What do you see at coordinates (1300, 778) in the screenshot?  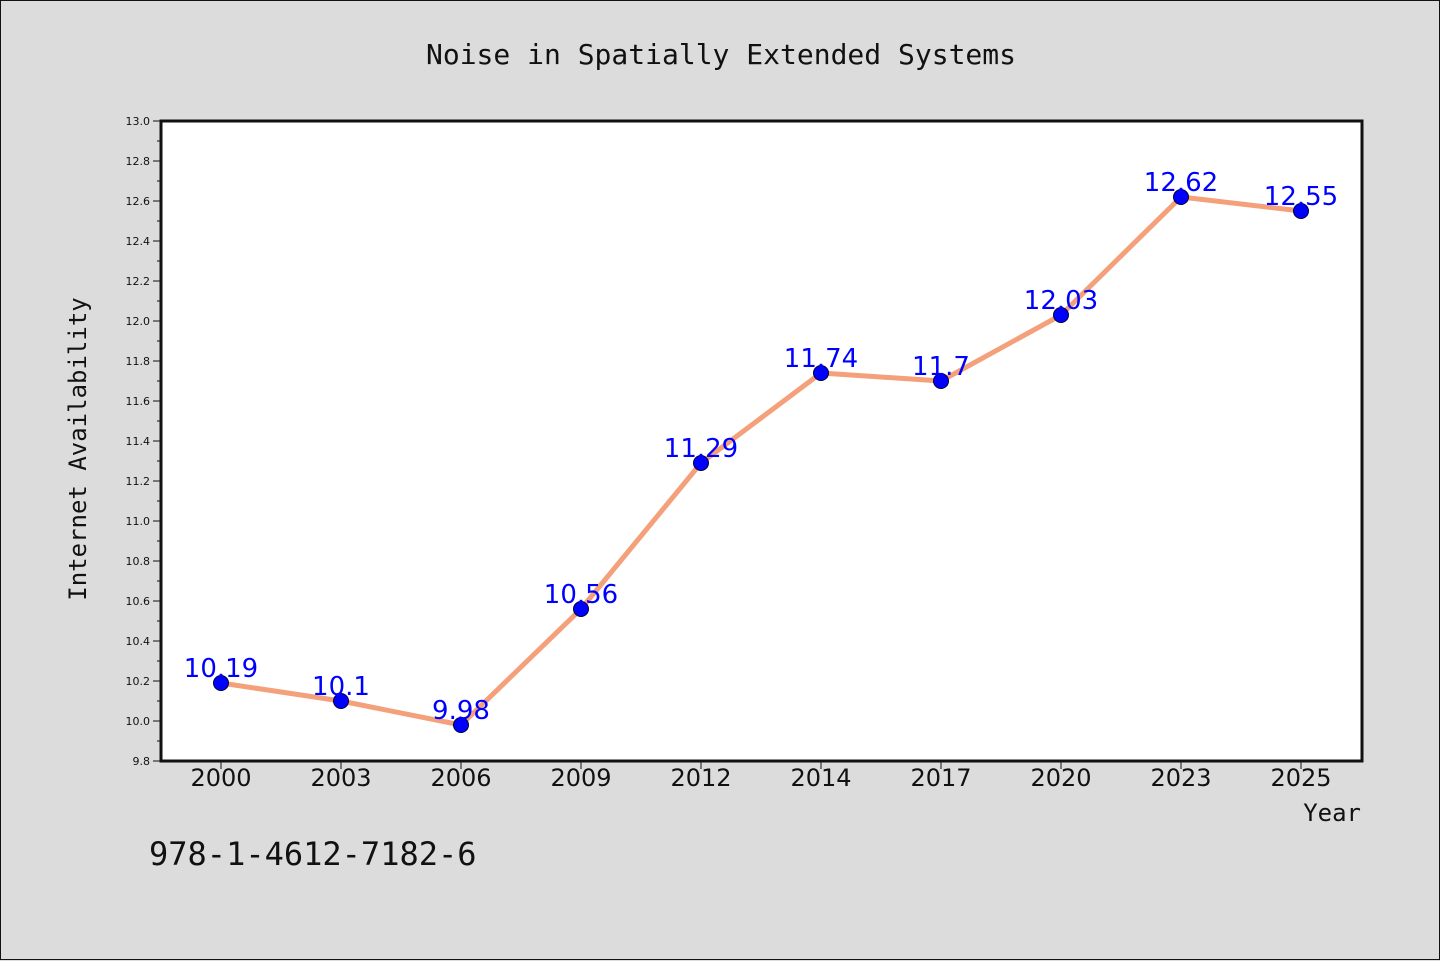 I see `x-tick-label: 2025` at bounding box center [1300, 778].